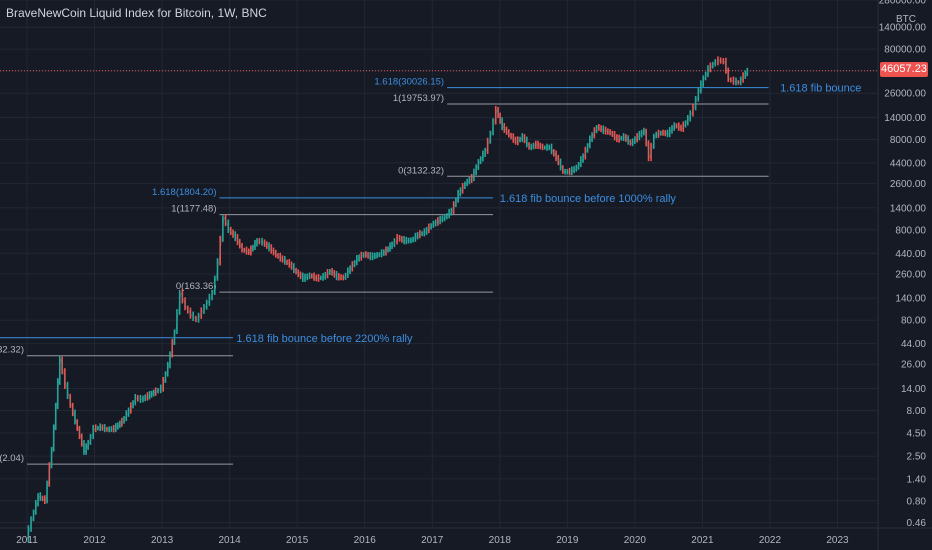  I want to click on y-tick-label: 440.00, so click(910, 254).